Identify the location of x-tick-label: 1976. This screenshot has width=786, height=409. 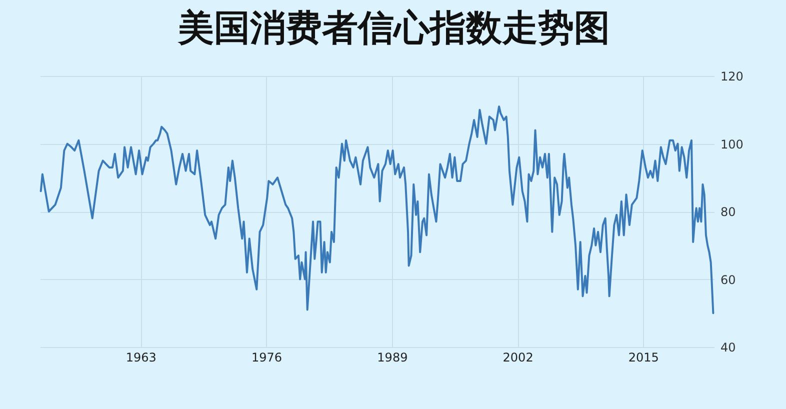
(267, 357).